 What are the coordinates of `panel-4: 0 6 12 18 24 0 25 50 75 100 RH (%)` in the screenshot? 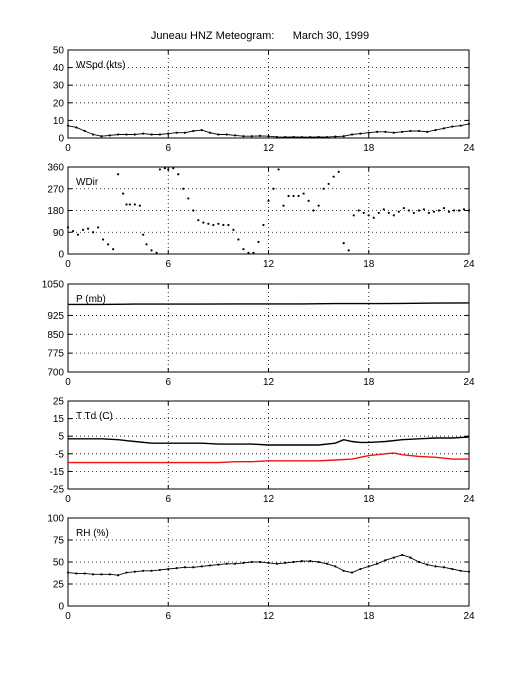 It's located at (261, 568).